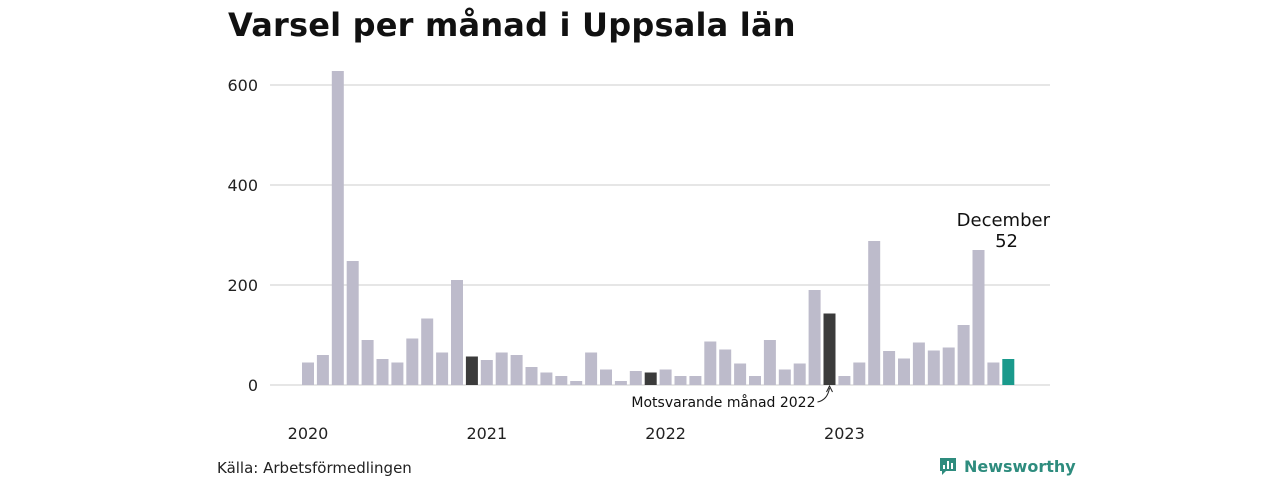 The height and width of the screenshot is (480, 1280). Describe the element at coordinates (253, 385) in the screenshot. I see `y-tick-label: 0` at that location.